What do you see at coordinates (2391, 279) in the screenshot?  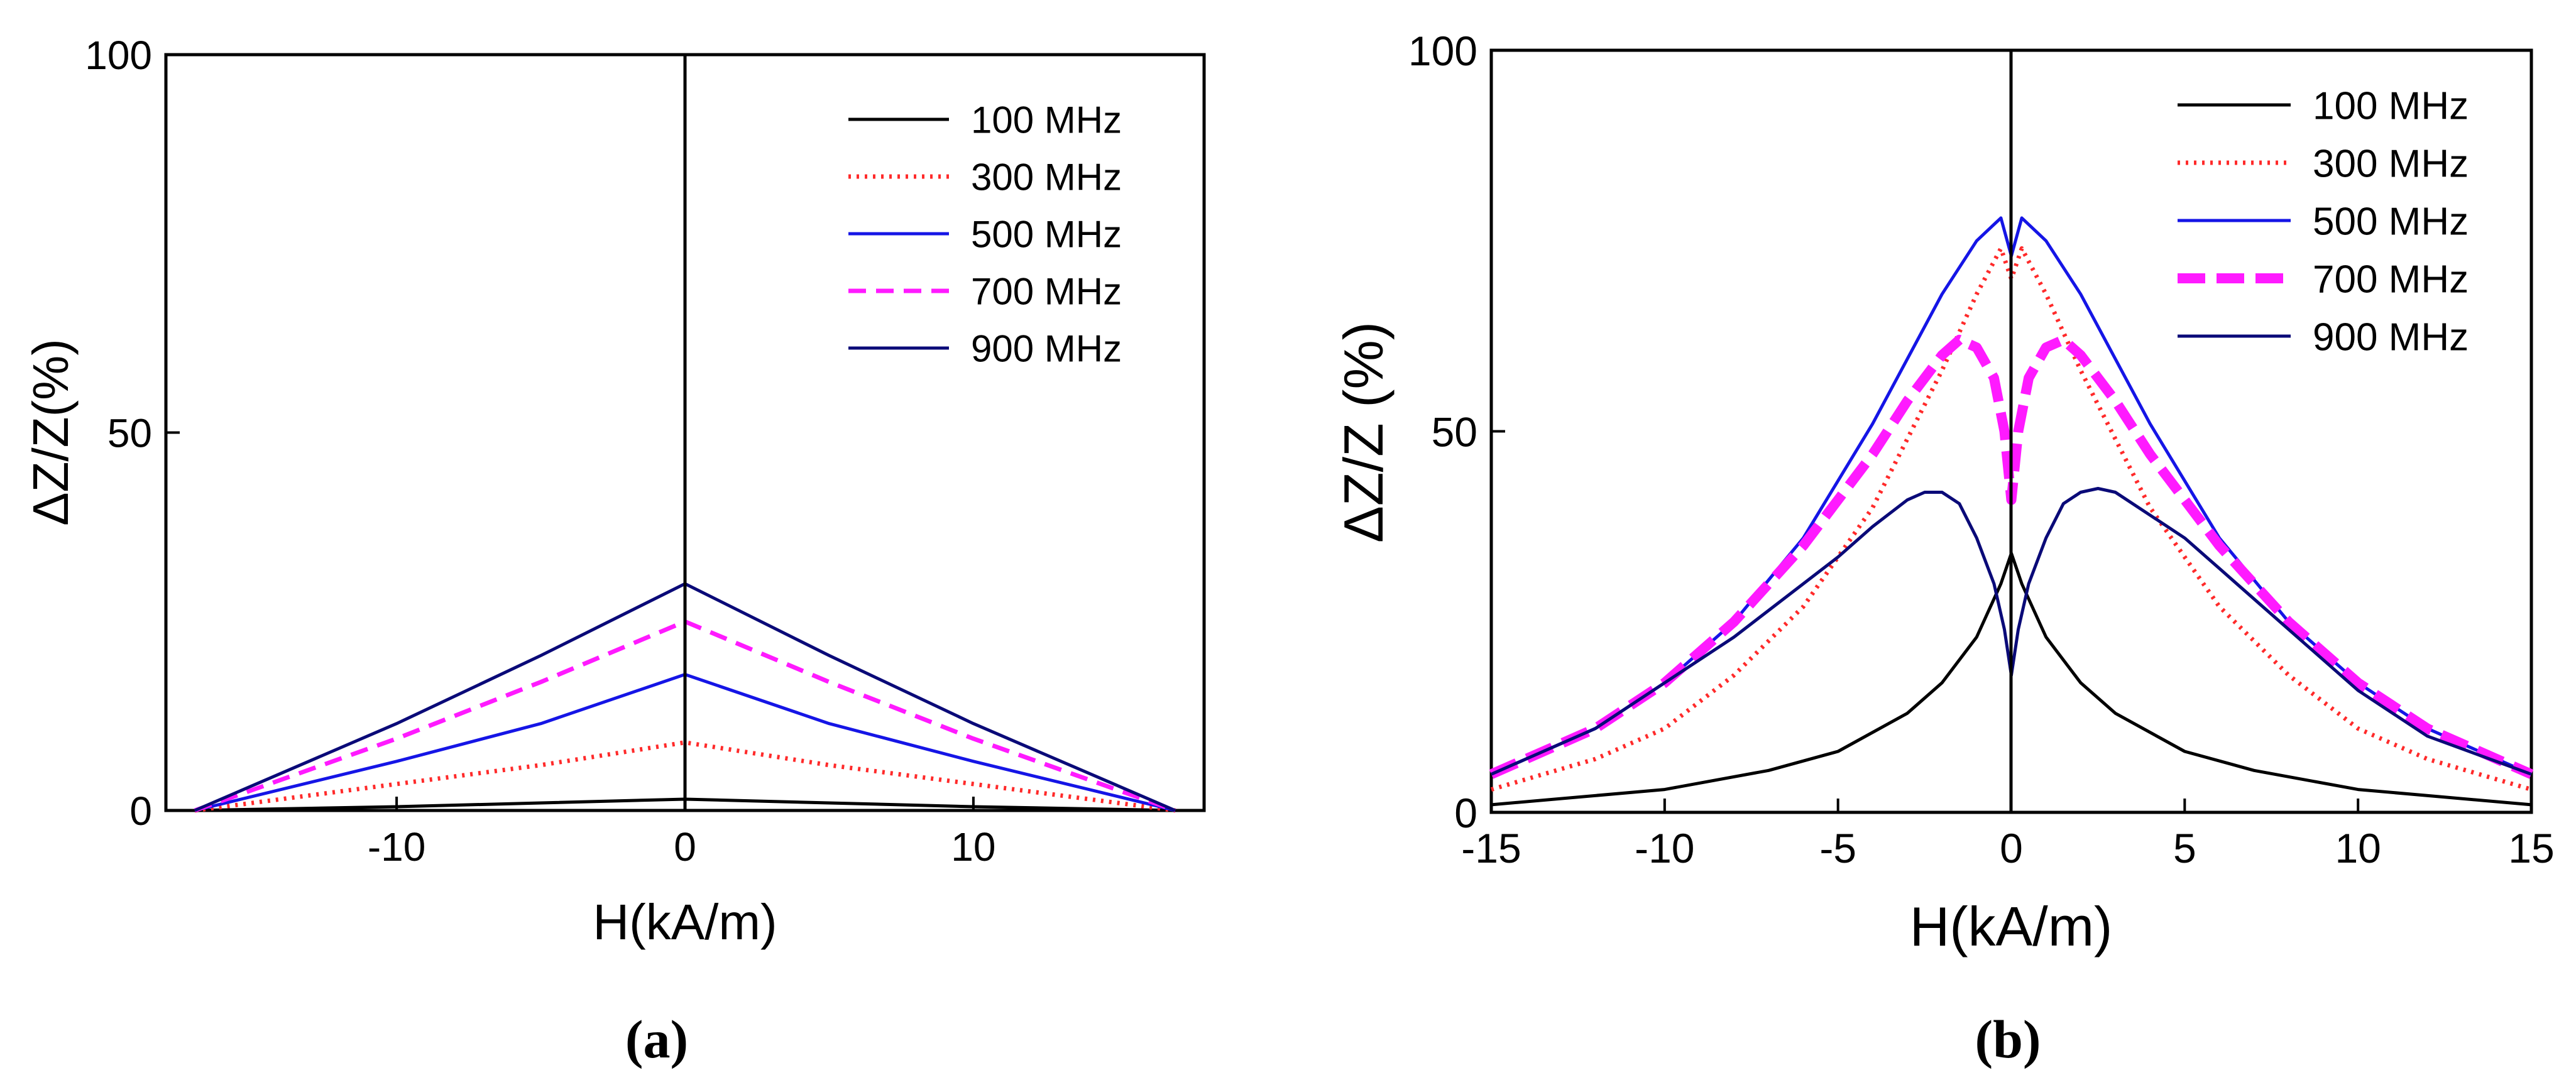 I see `chart-b-legend-label-3: 700 MHz` at bounding box center [2391, 279].